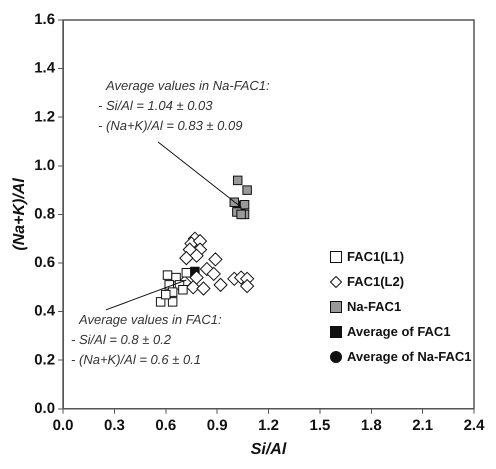 This screenshot has width=496, height=469. I want to click on x-tick-label: 2.1, so click(423, 425).